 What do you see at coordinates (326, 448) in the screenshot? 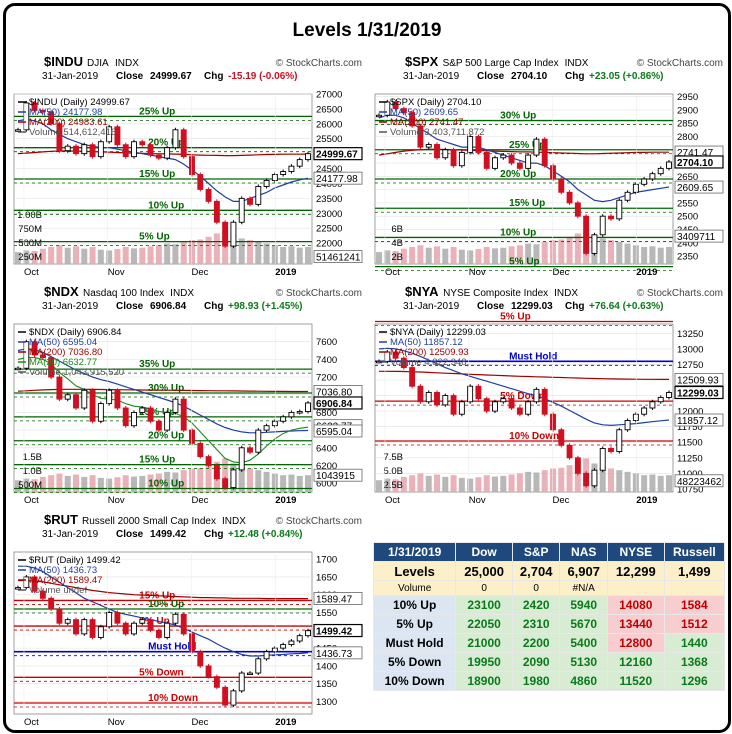
I see `y-tick-label: 6400` at bounding box center [326, 448].